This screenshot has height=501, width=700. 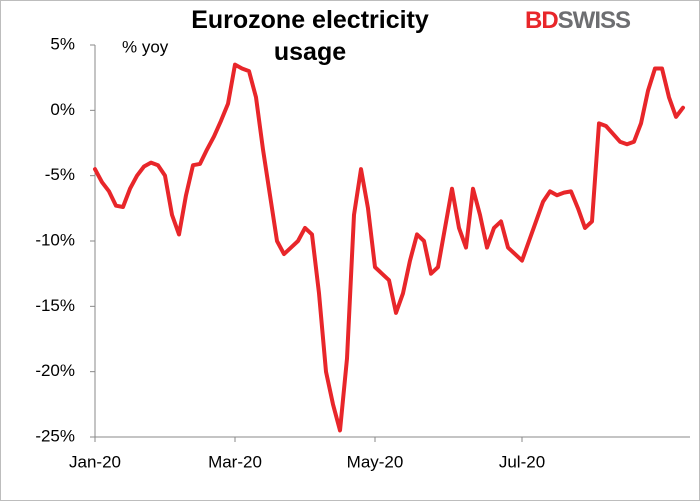 What do you see at coordinates (235, 461) in the screenshot?
I see `x-tick-label: Mar-20` at bounding box center [235, 461].